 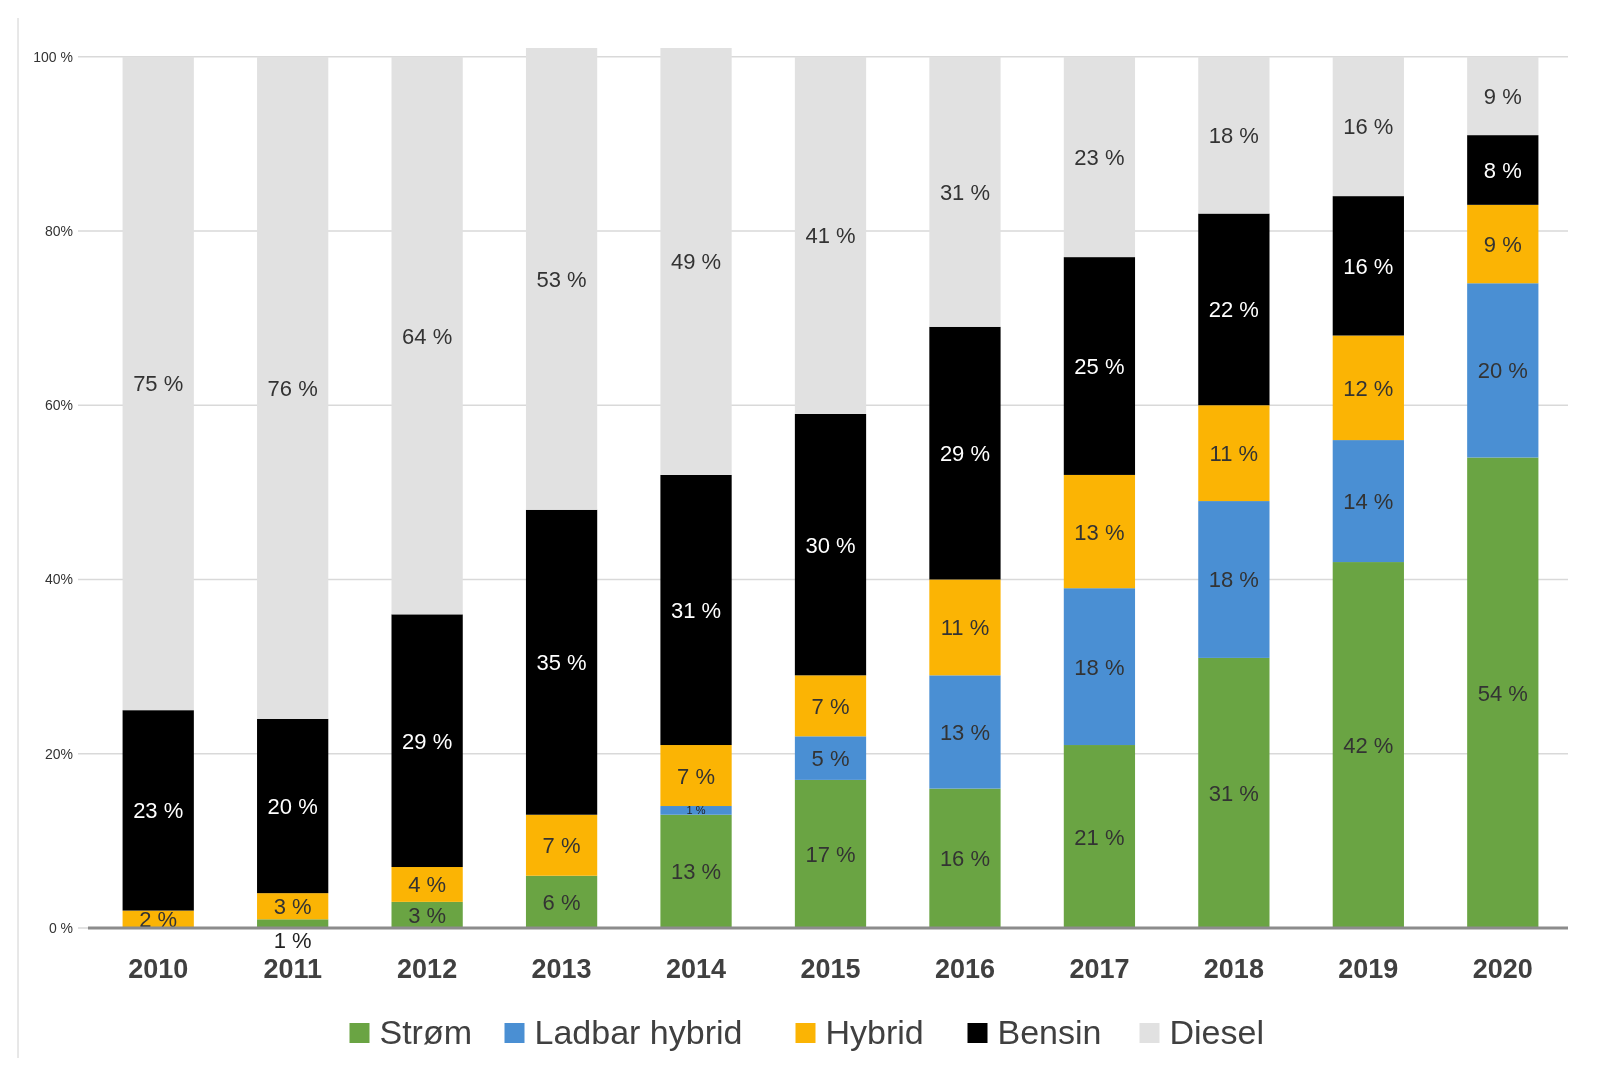 What do you see at coordinates (874, 1032) in the screenshot?
I see `legend-label: Hybrid` at bounding box center [874, 1032].